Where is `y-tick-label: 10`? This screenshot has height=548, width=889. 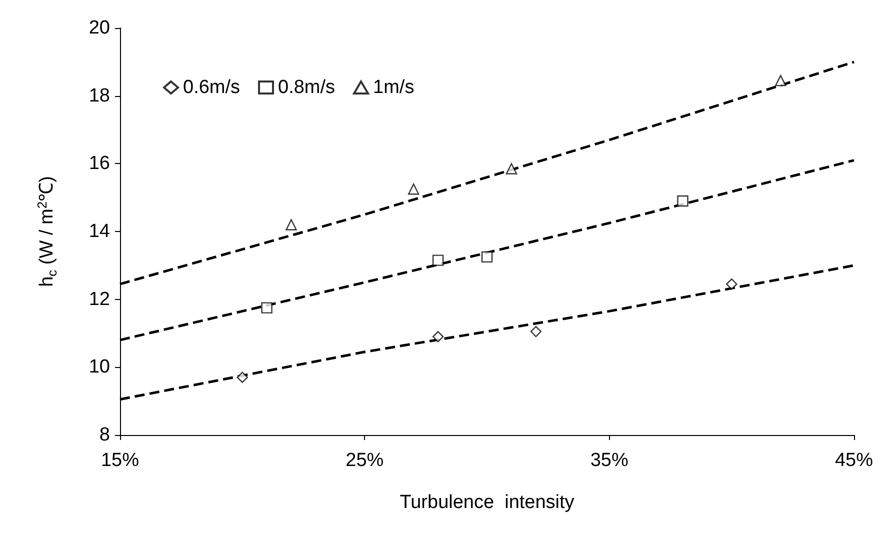 y-tick-label: 10 is located at coordinates (99, 367).